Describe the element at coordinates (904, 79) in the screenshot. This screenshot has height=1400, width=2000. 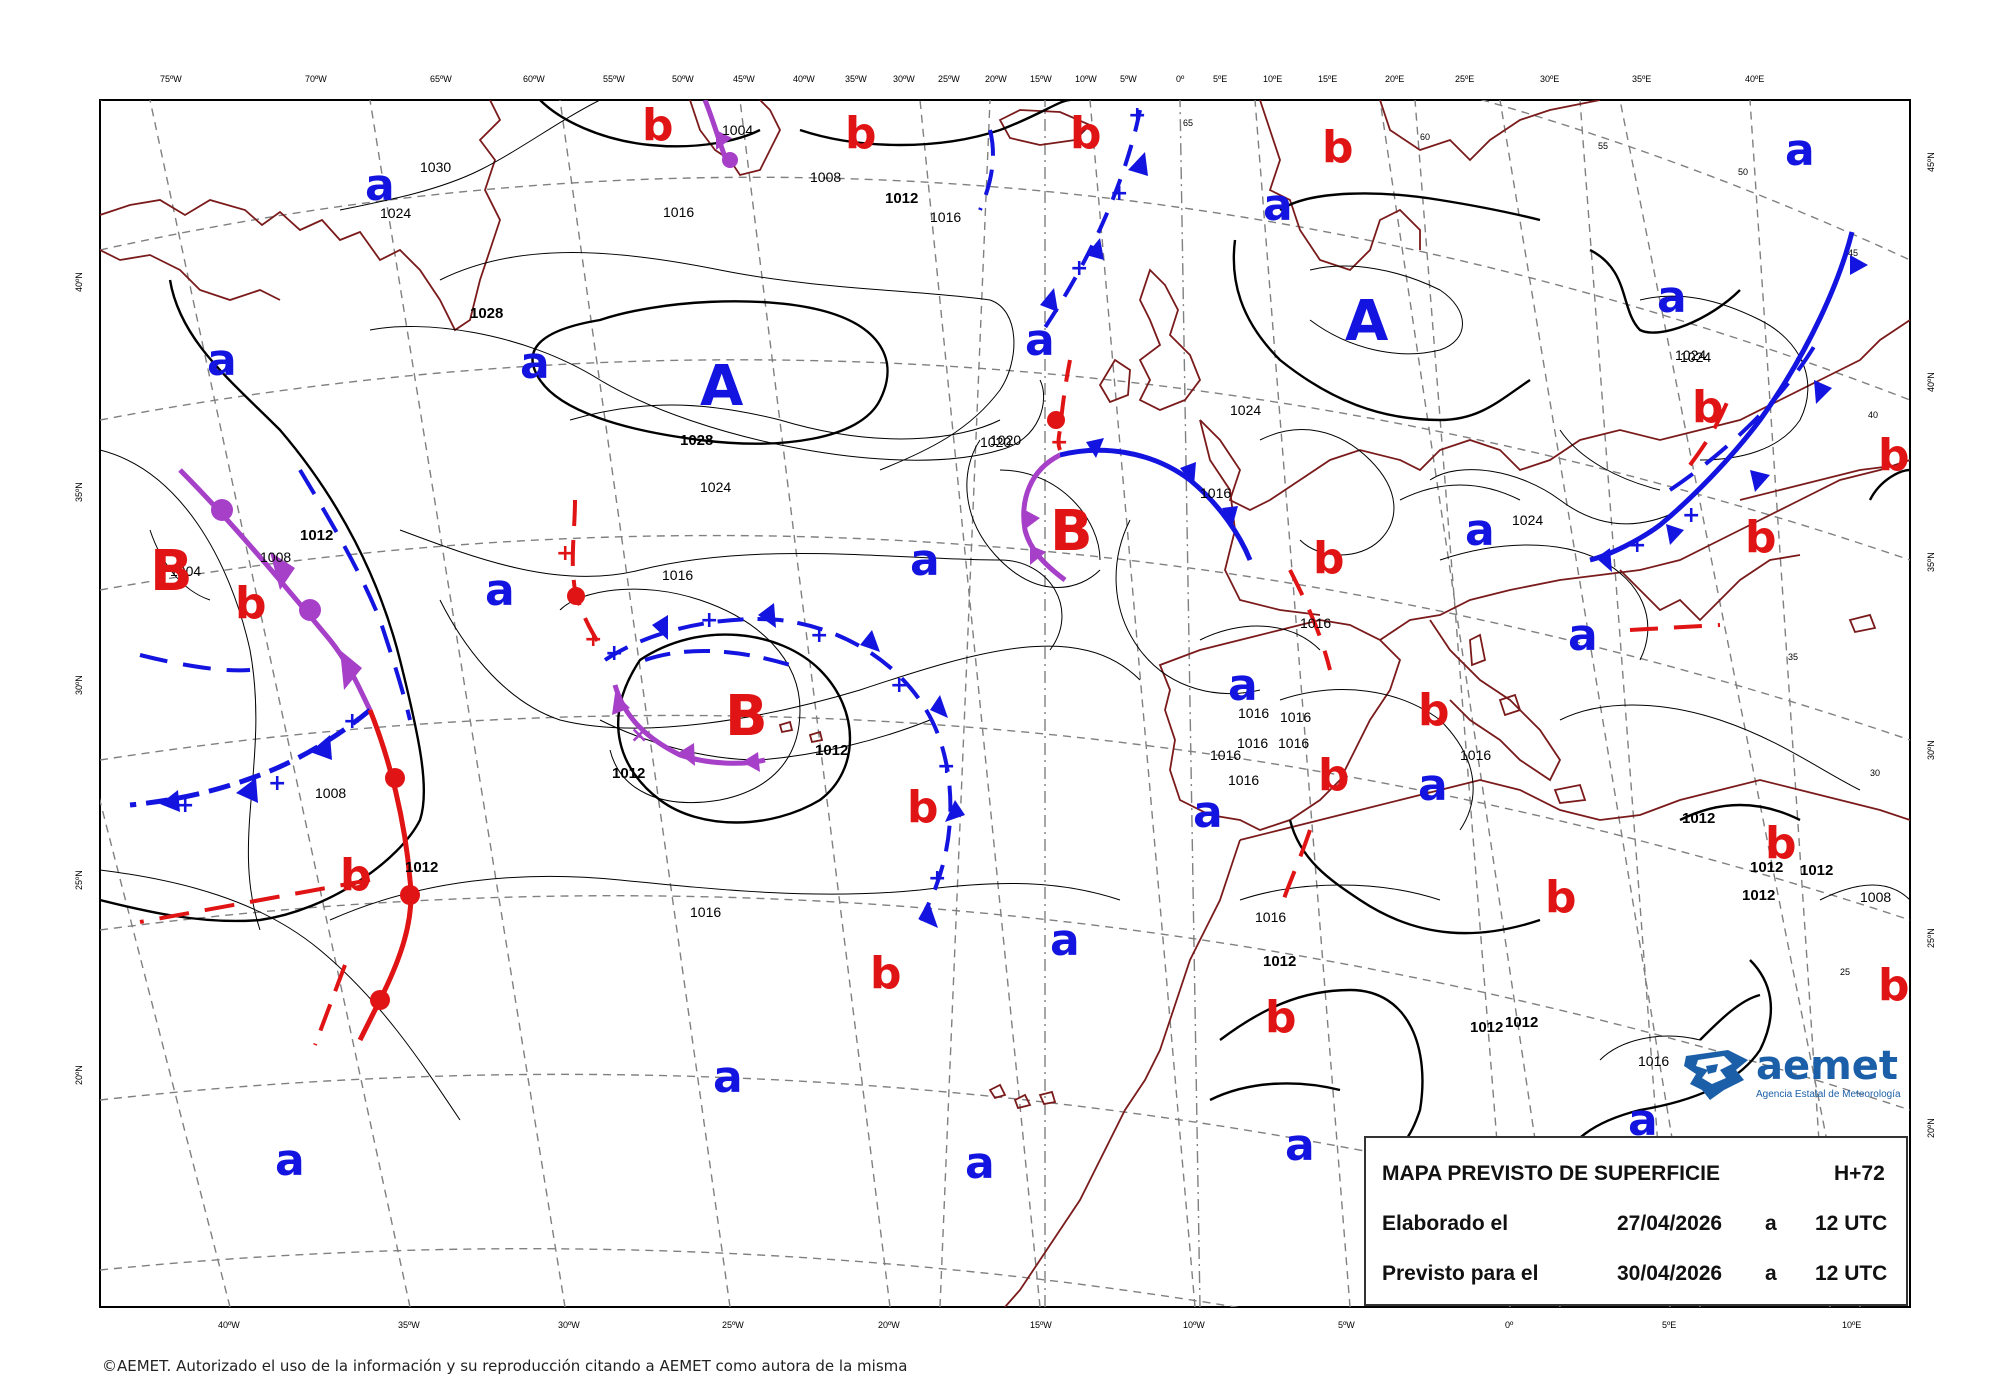
I see `lon-label: 30ºW` at that location.